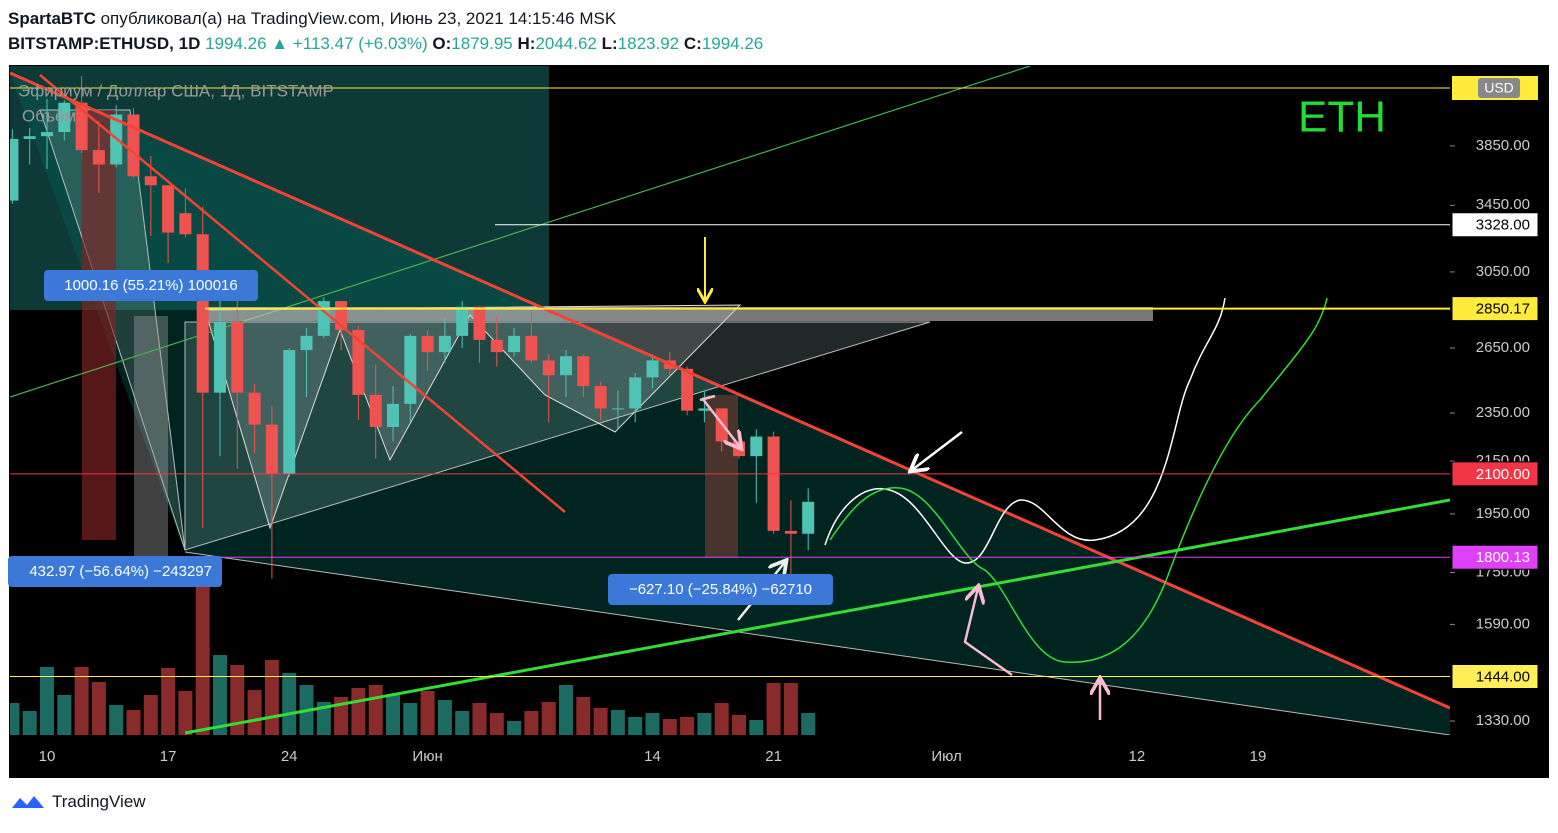  Describe the element at coordinates (78, 802) in the screenshot. I see `footer: TradingView` at that location.